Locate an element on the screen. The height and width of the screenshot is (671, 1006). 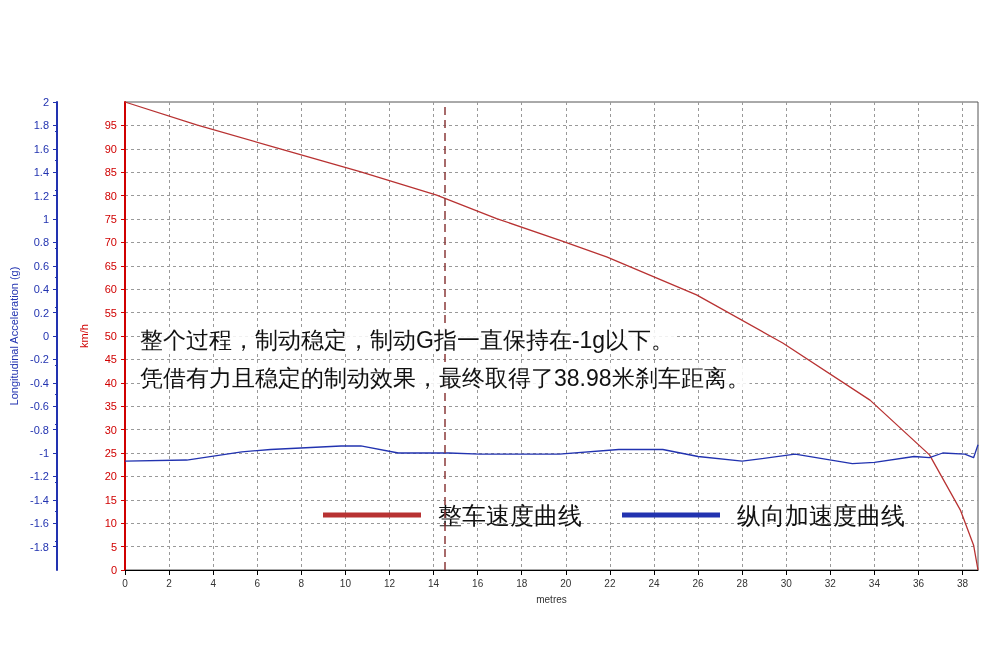
y-tick-label: 25 is located at coordinates (110, 453).